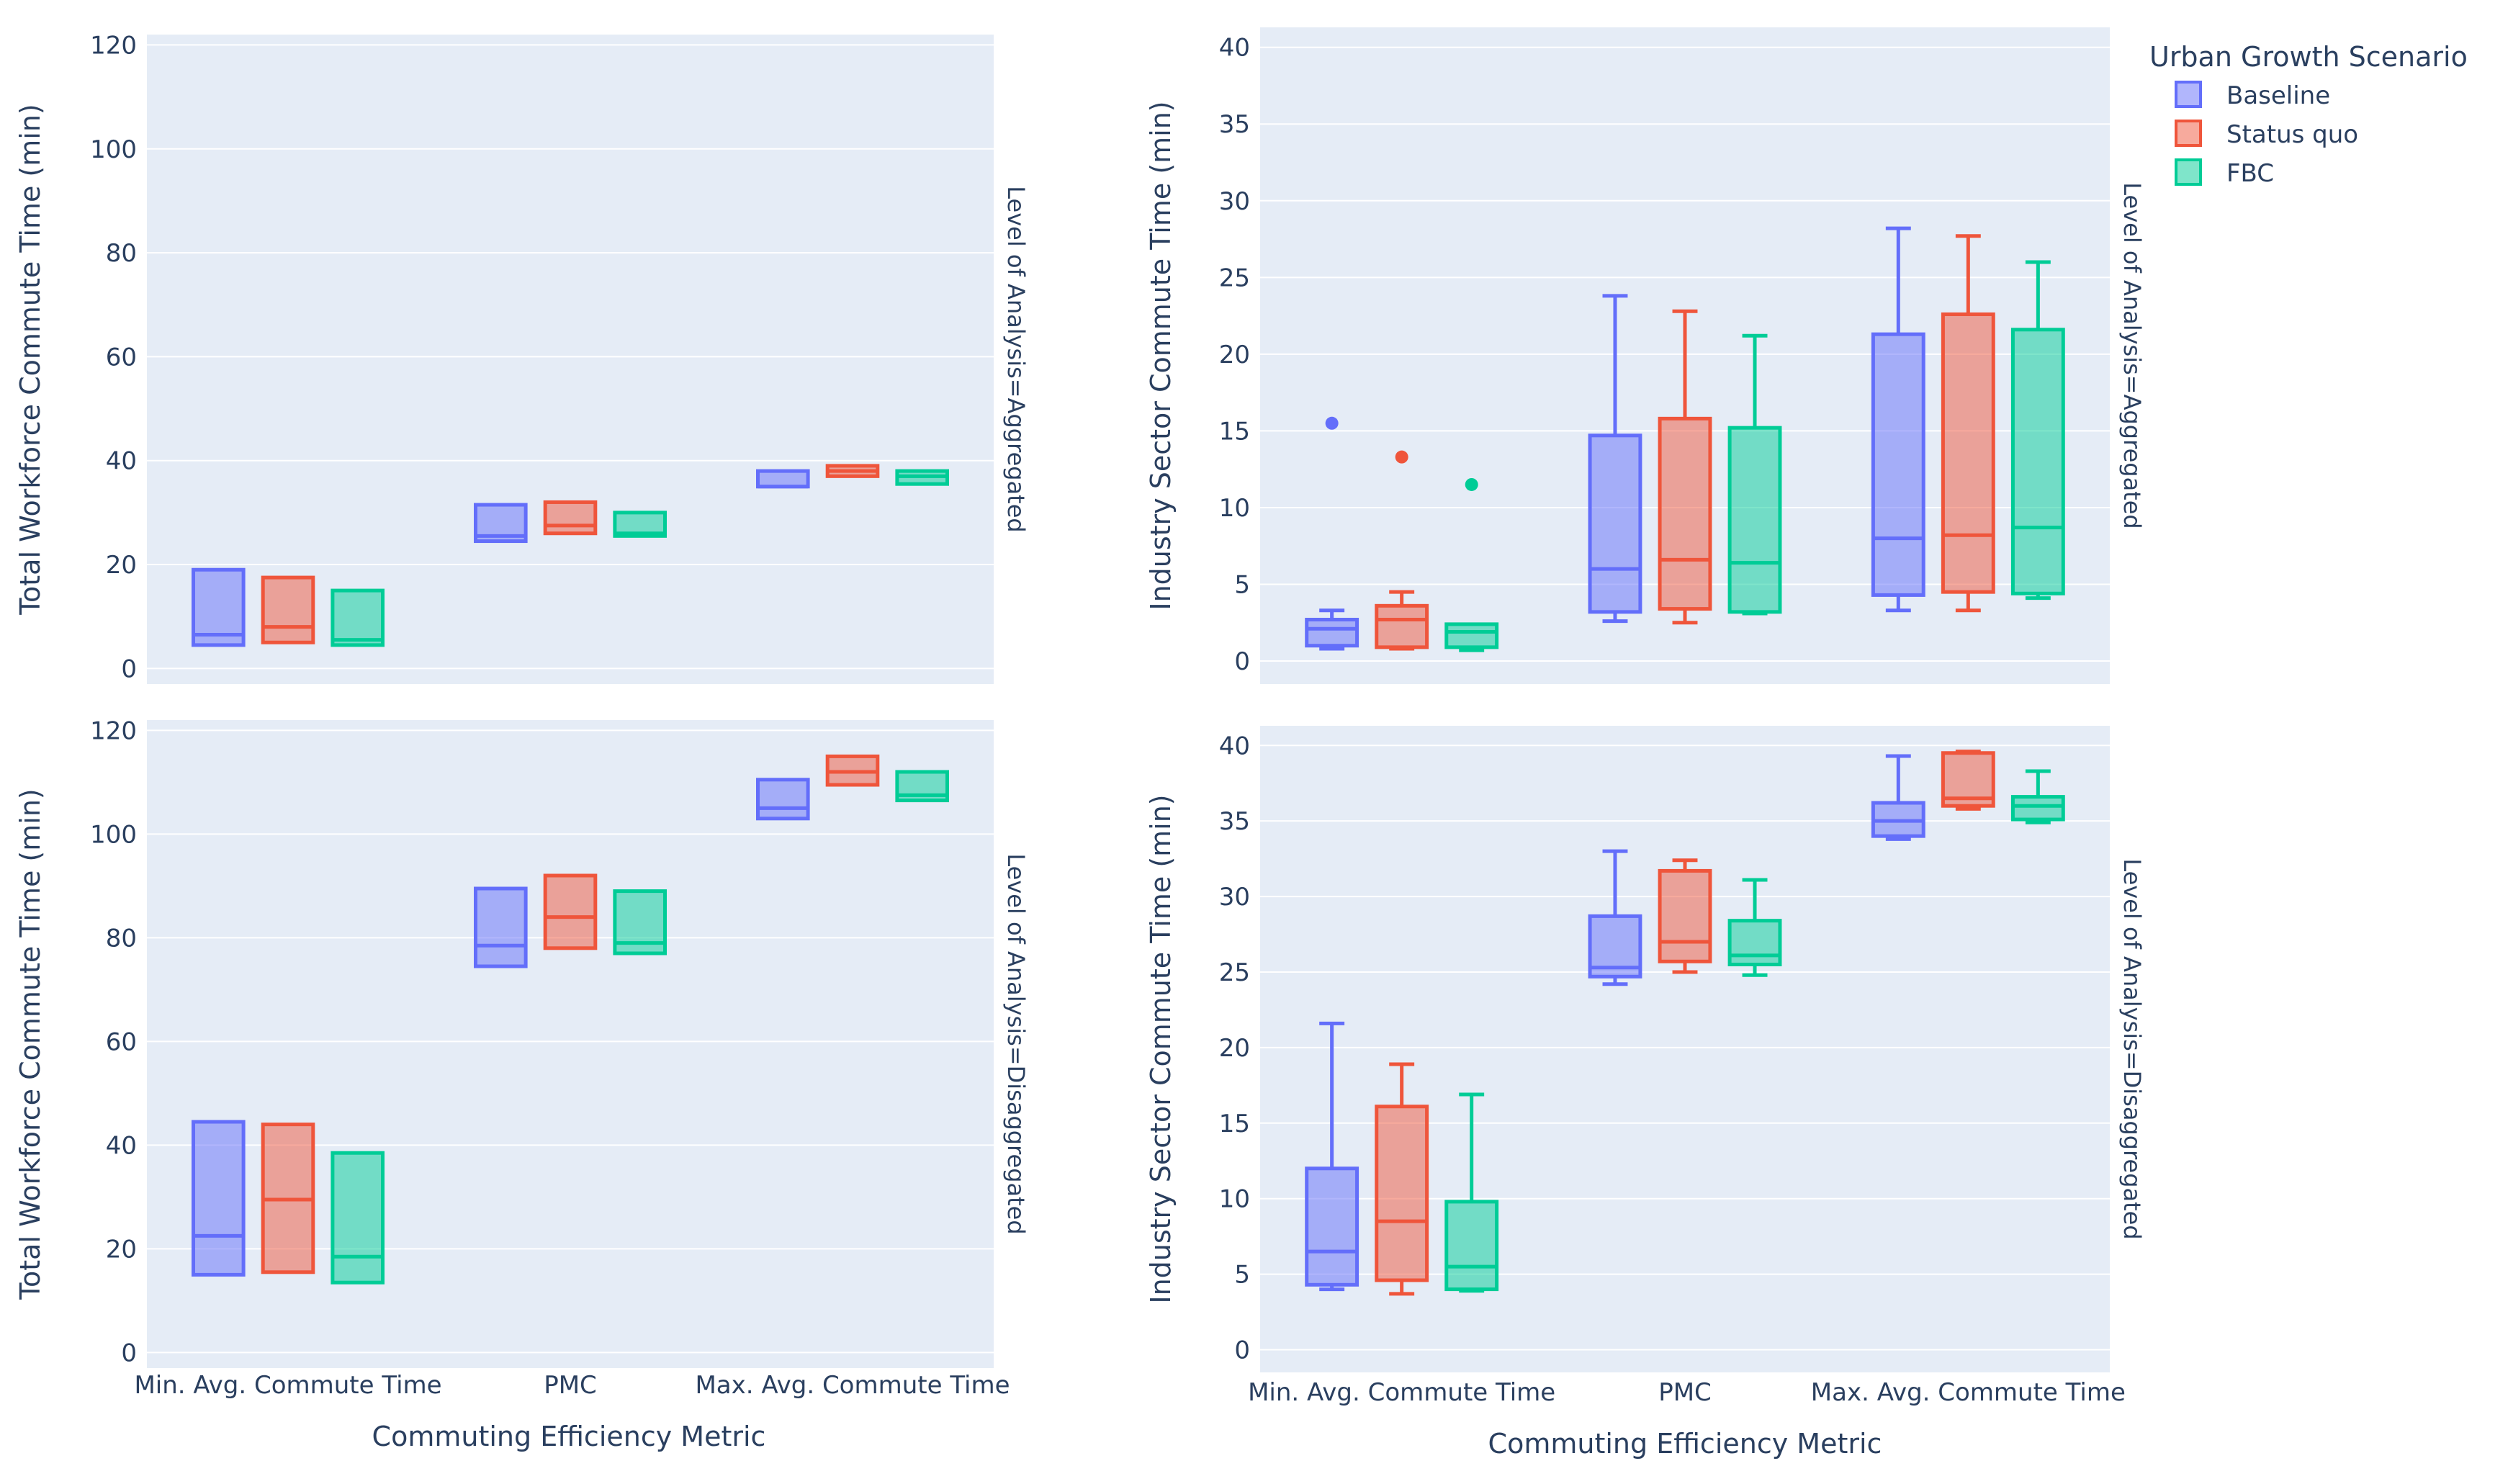 This screenshot has height=1484, width=2508. I want to click on legend-item-fbc: FBC, so click(2224, 173).